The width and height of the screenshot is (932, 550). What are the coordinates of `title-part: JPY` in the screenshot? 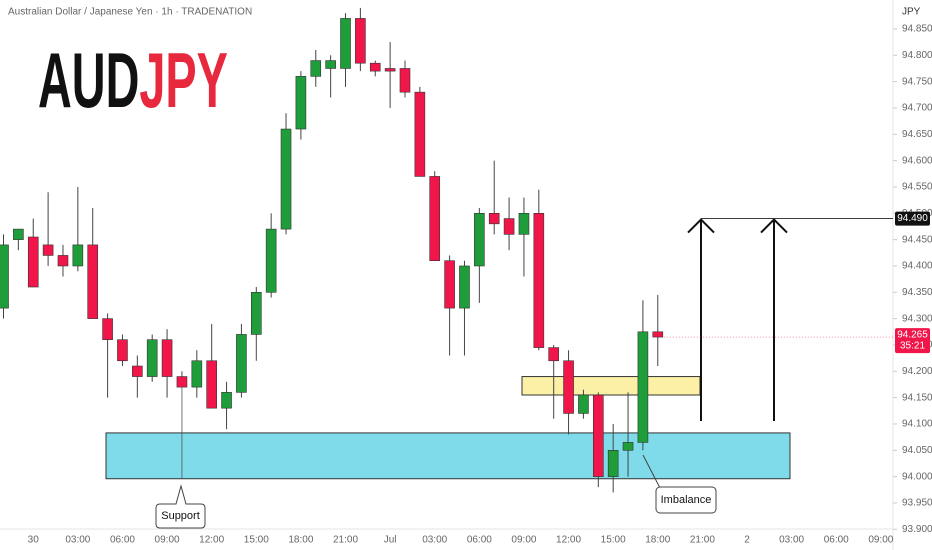 It's located at (183, 80).